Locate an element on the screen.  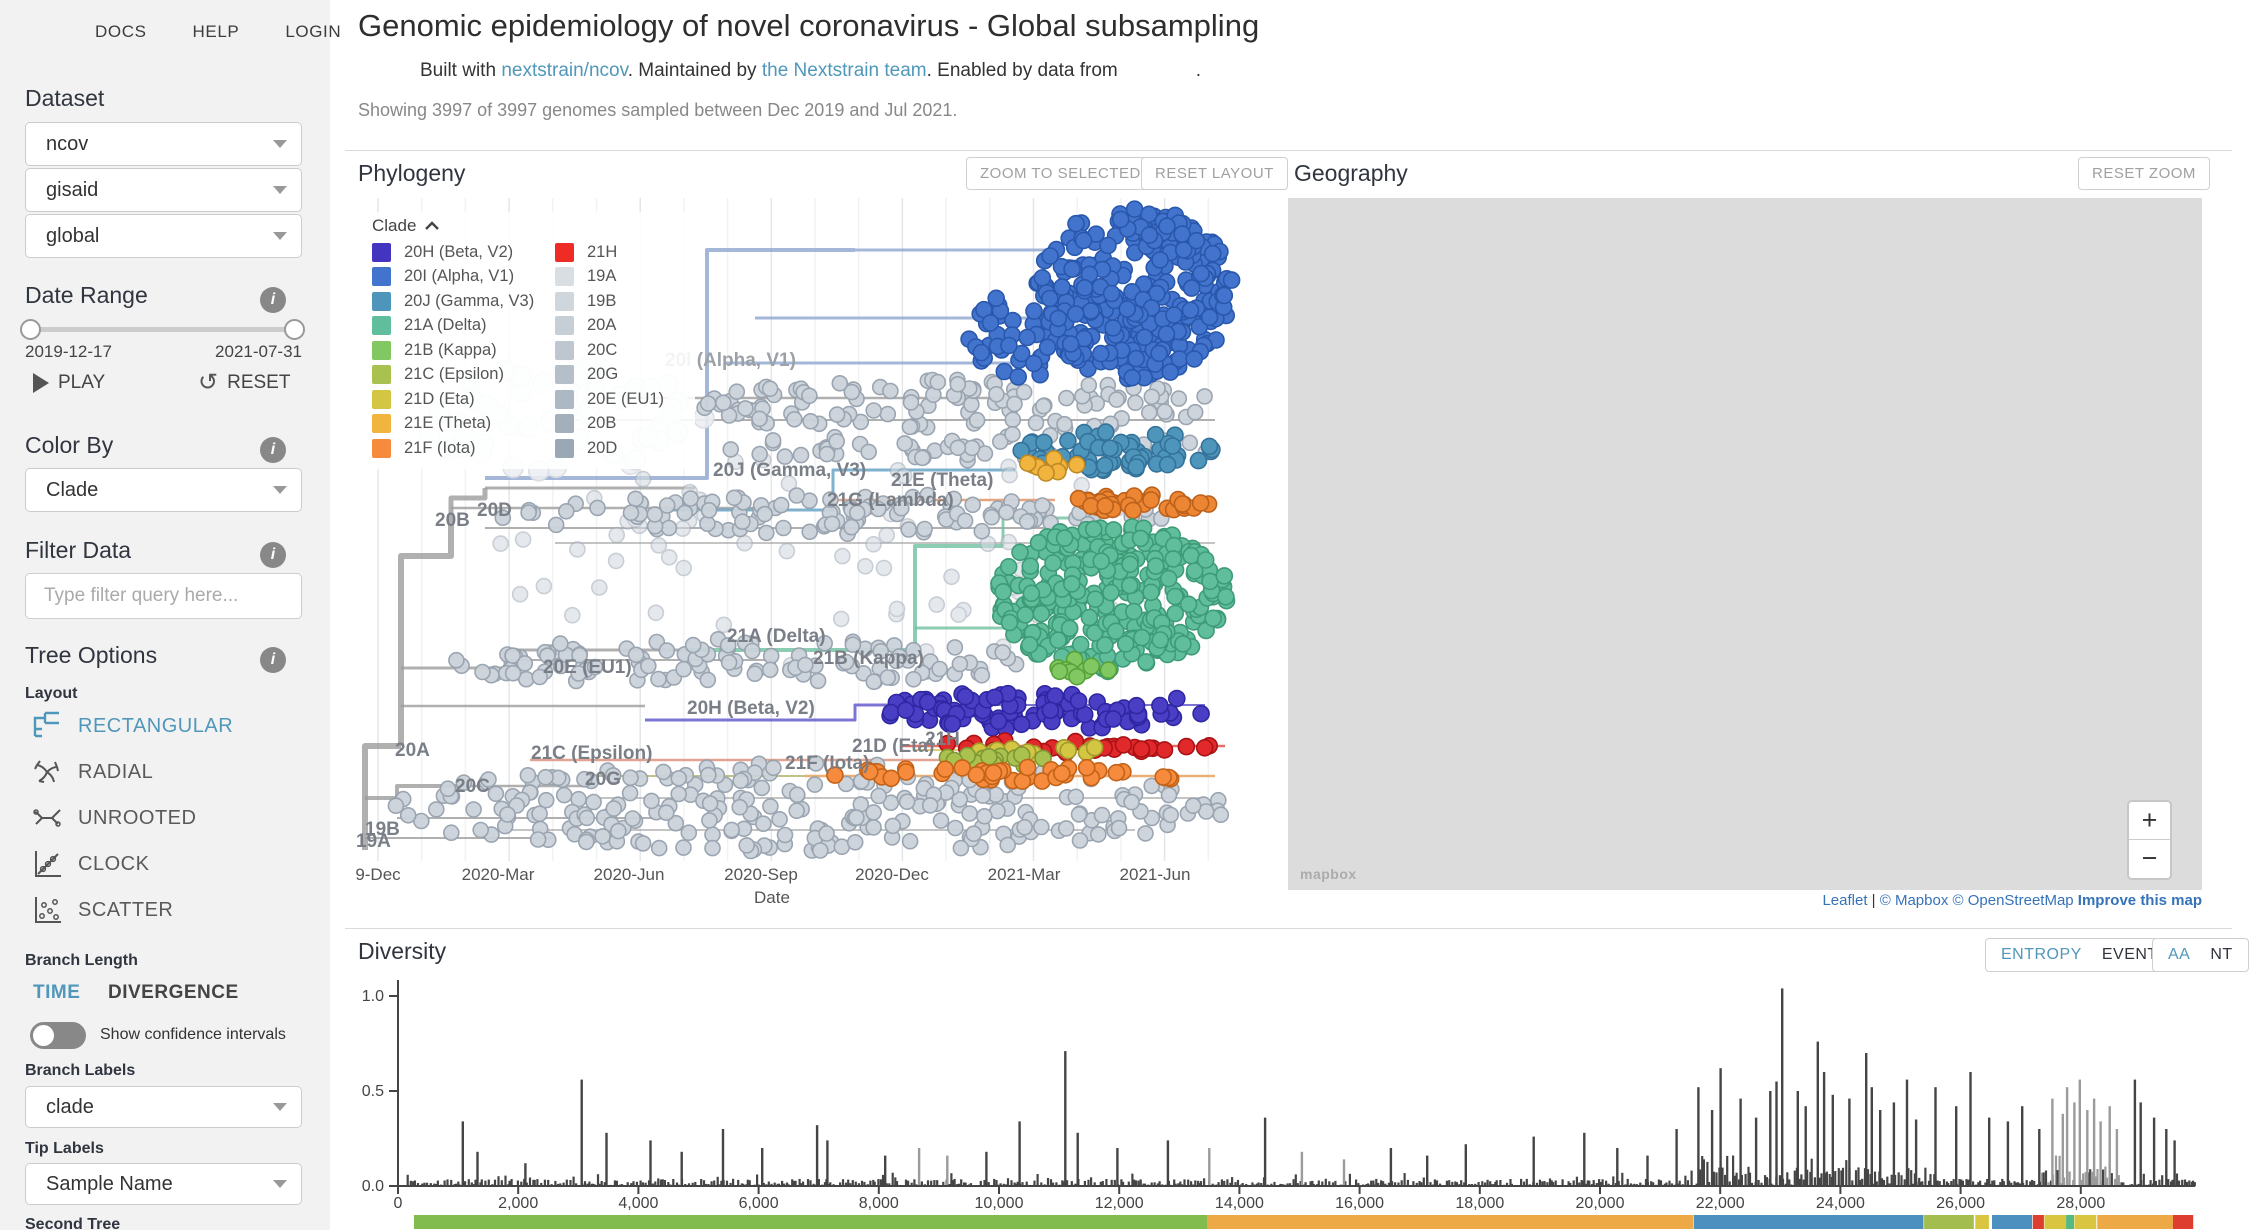
nav-login: LOGIN is located at coordinates (313, 31).